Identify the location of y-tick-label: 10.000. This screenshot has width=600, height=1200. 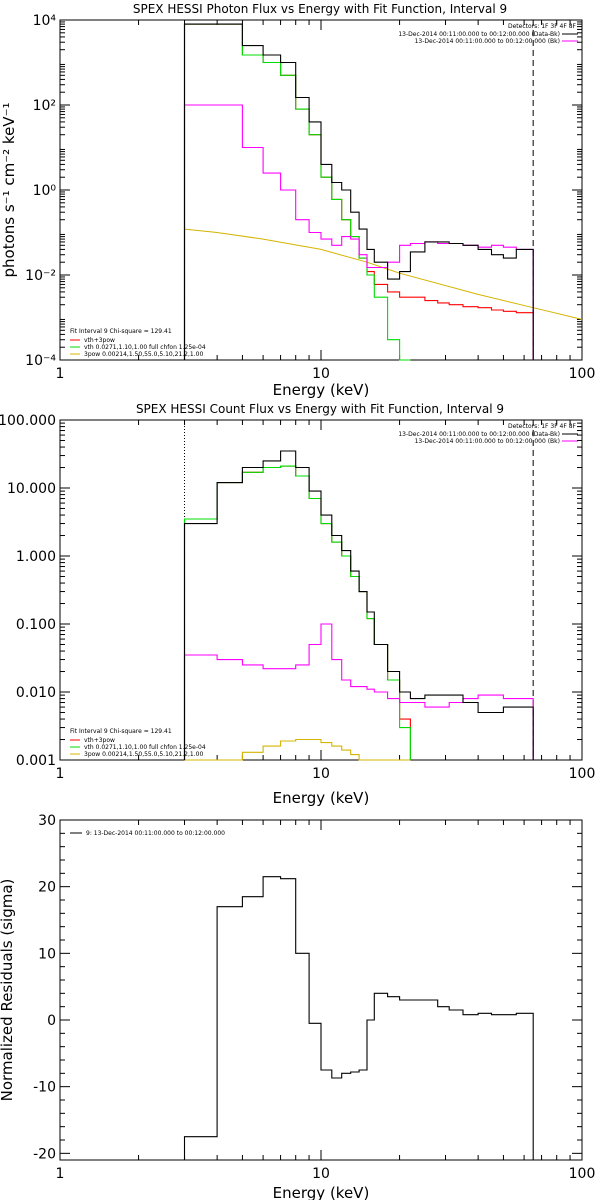
(31, 489).